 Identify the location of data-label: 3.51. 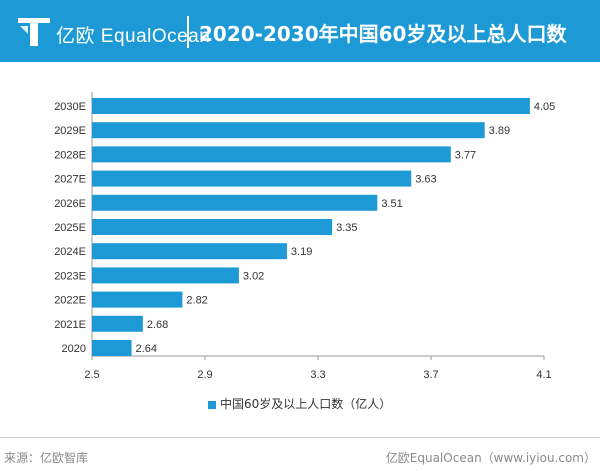
(391, 204).